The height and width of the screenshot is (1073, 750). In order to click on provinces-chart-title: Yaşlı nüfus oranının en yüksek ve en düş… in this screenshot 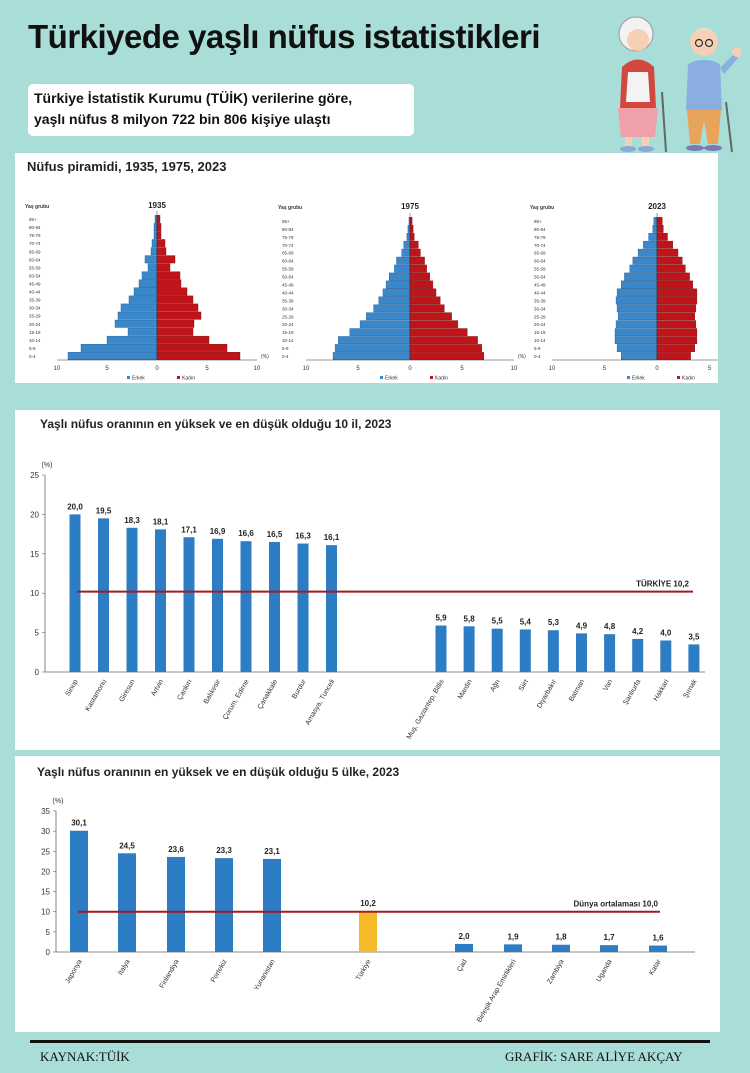, I will do `click(216, 424)`.